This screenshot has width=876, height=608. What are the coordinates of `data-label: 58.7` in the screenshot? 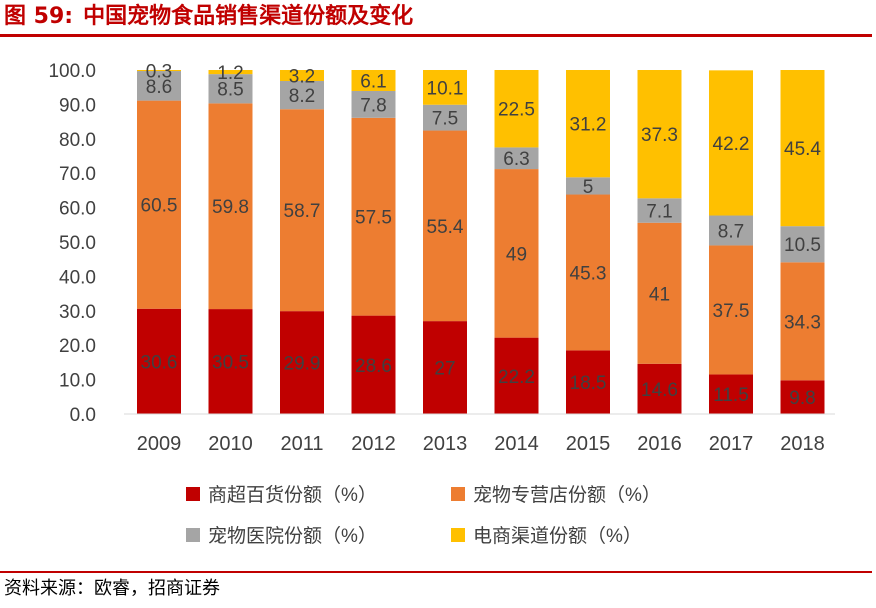 It's located at (302, 211).